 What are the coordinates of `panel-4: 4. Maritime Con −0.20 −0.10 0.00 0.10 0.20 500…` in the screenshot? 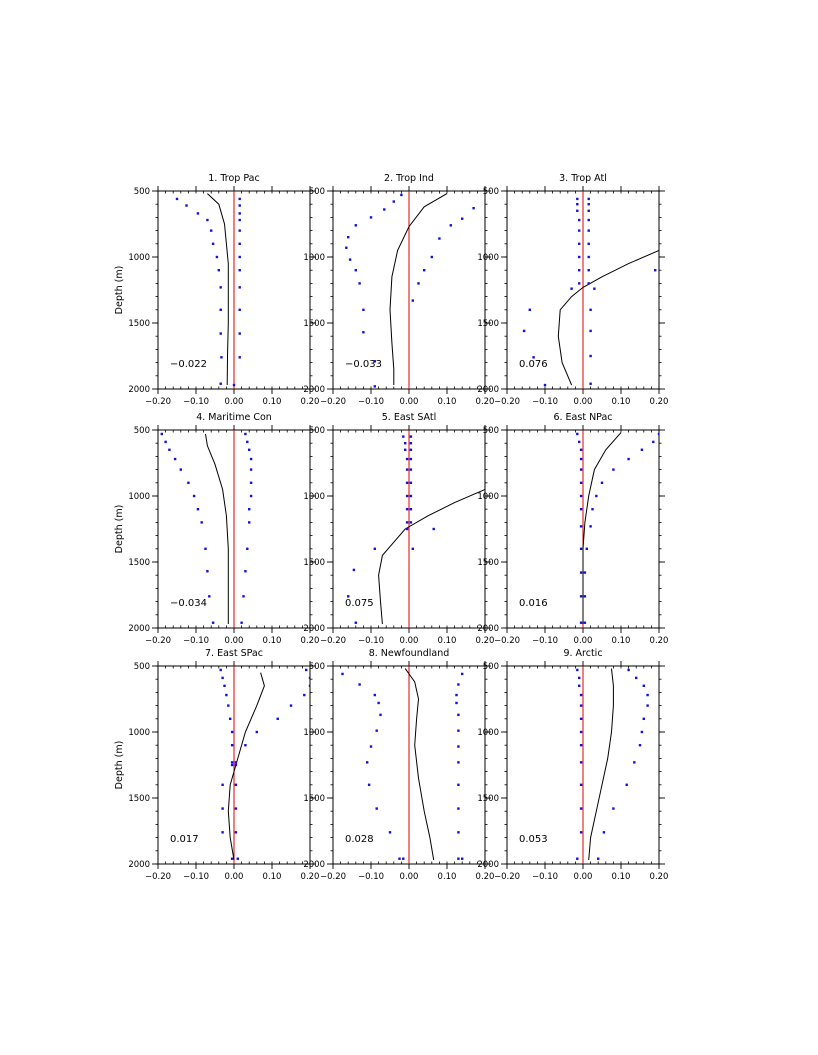 It's located at (216, 529).